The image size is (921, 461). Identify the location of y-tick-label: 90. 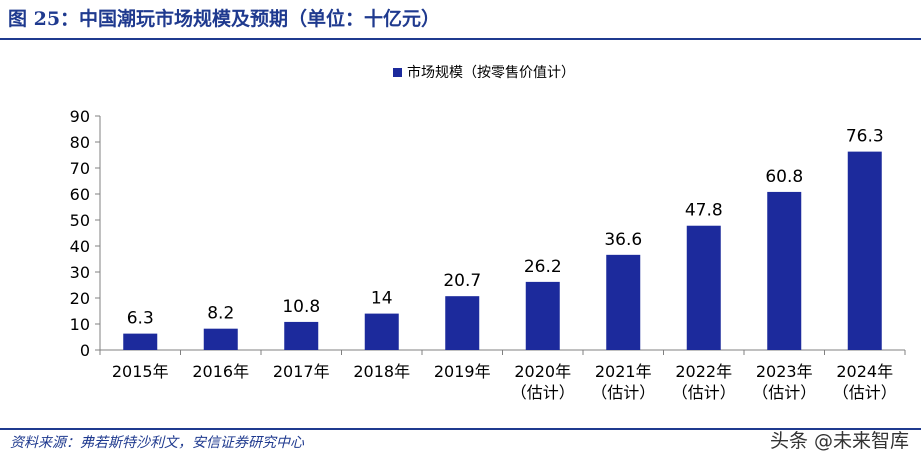
(80, 116).